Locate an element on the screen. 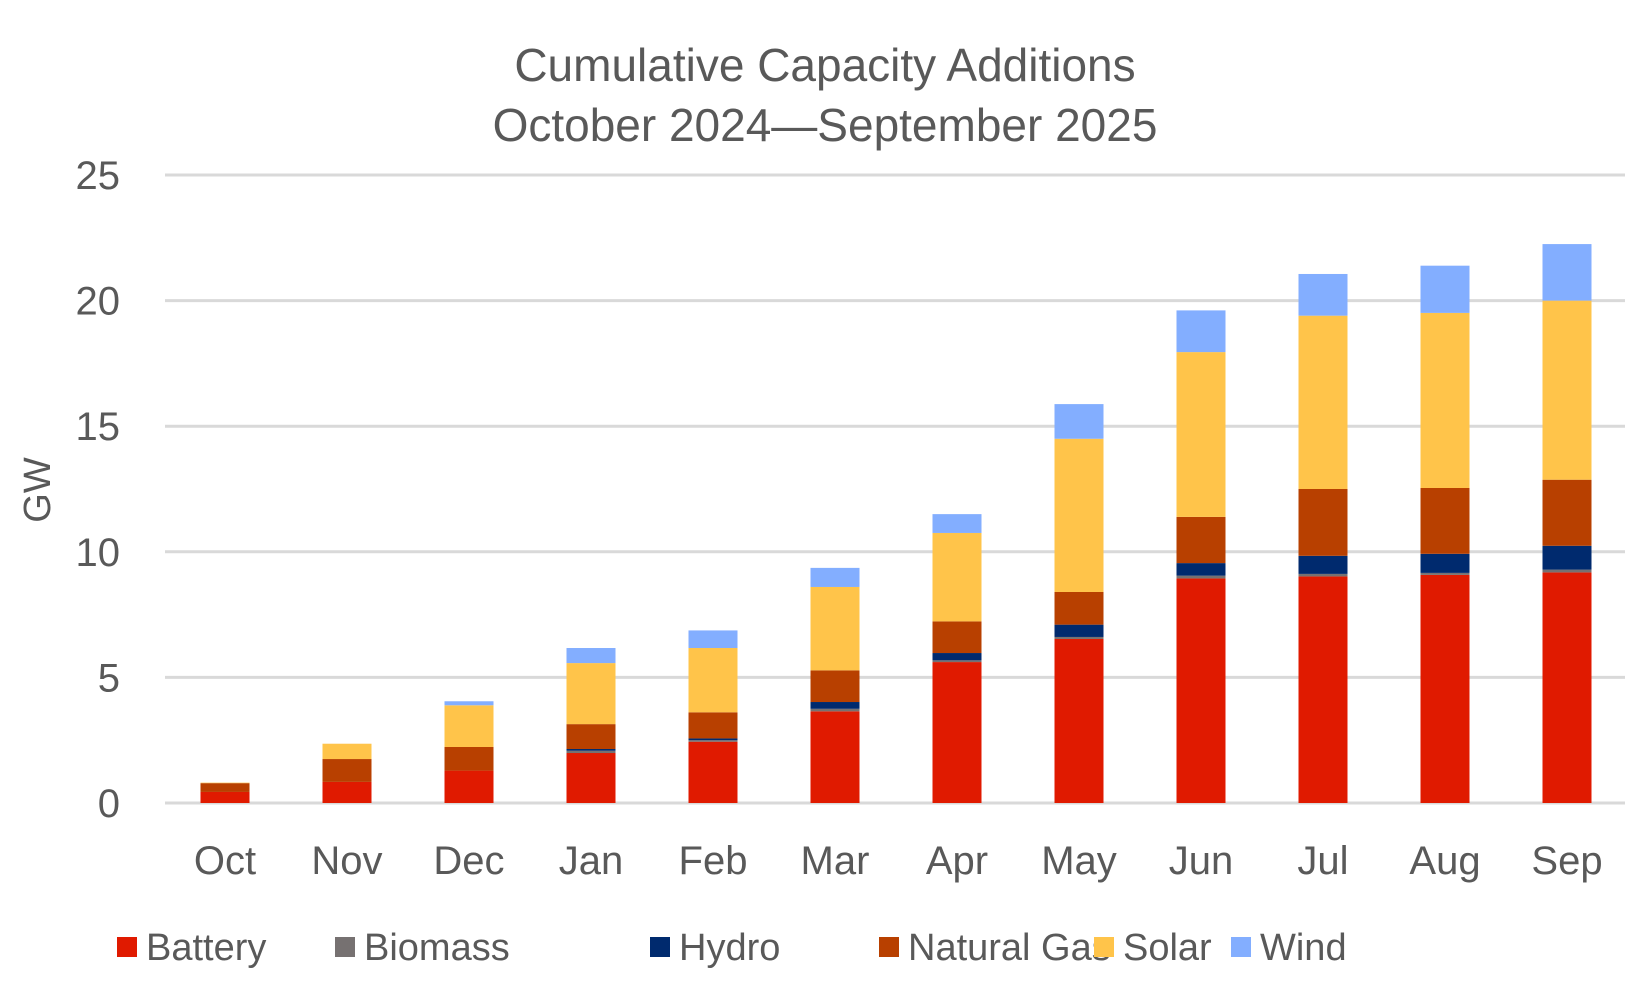 The height and width of the screenshot is (990, 1650). bar-stack-nov is located at coordinates (347, 773).